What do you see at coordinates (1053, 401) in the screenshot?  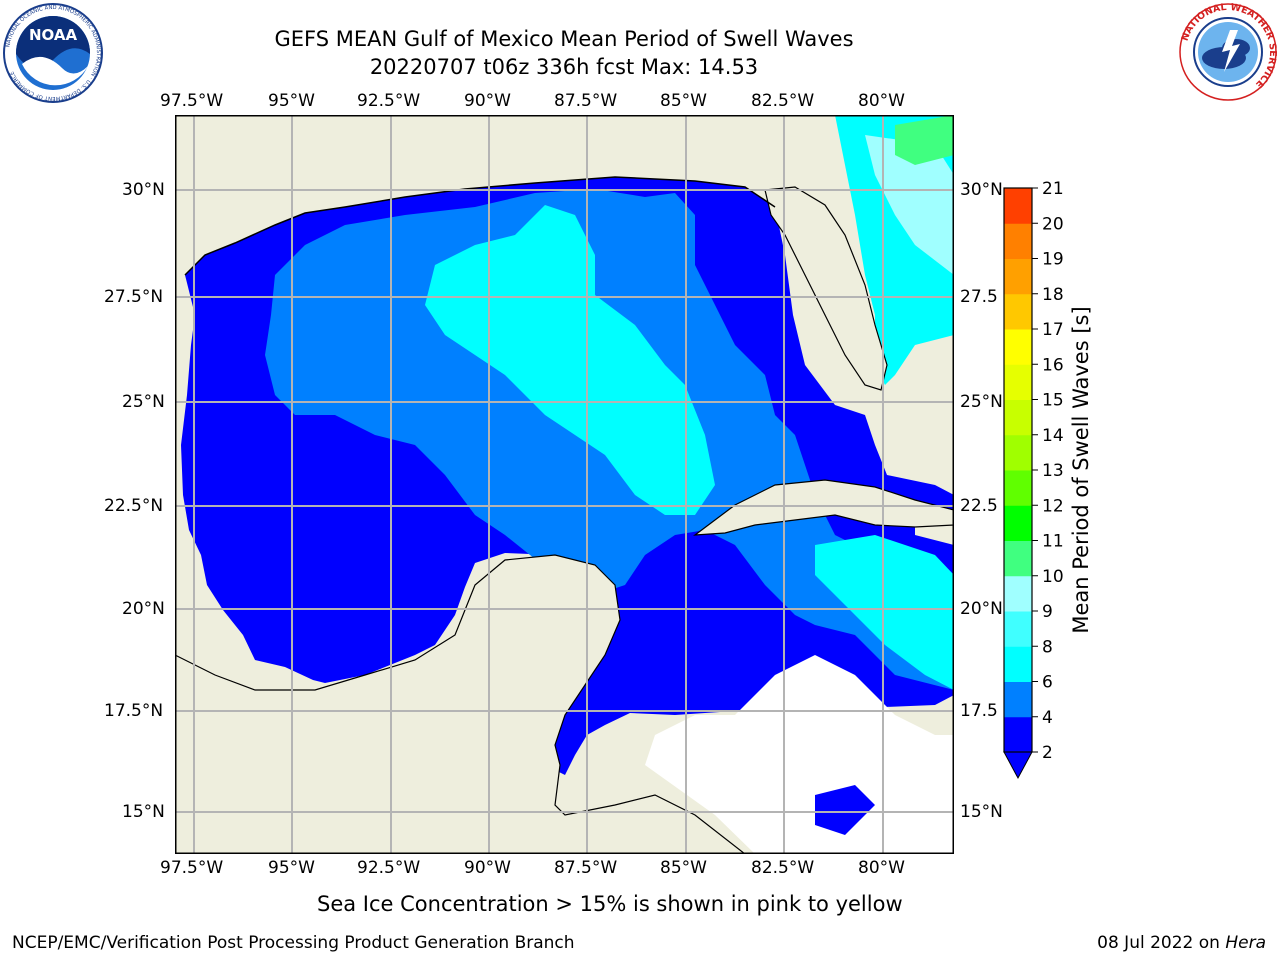 I see `colorbar-tick-label-10: 15` at bounding box center [1053, 401].